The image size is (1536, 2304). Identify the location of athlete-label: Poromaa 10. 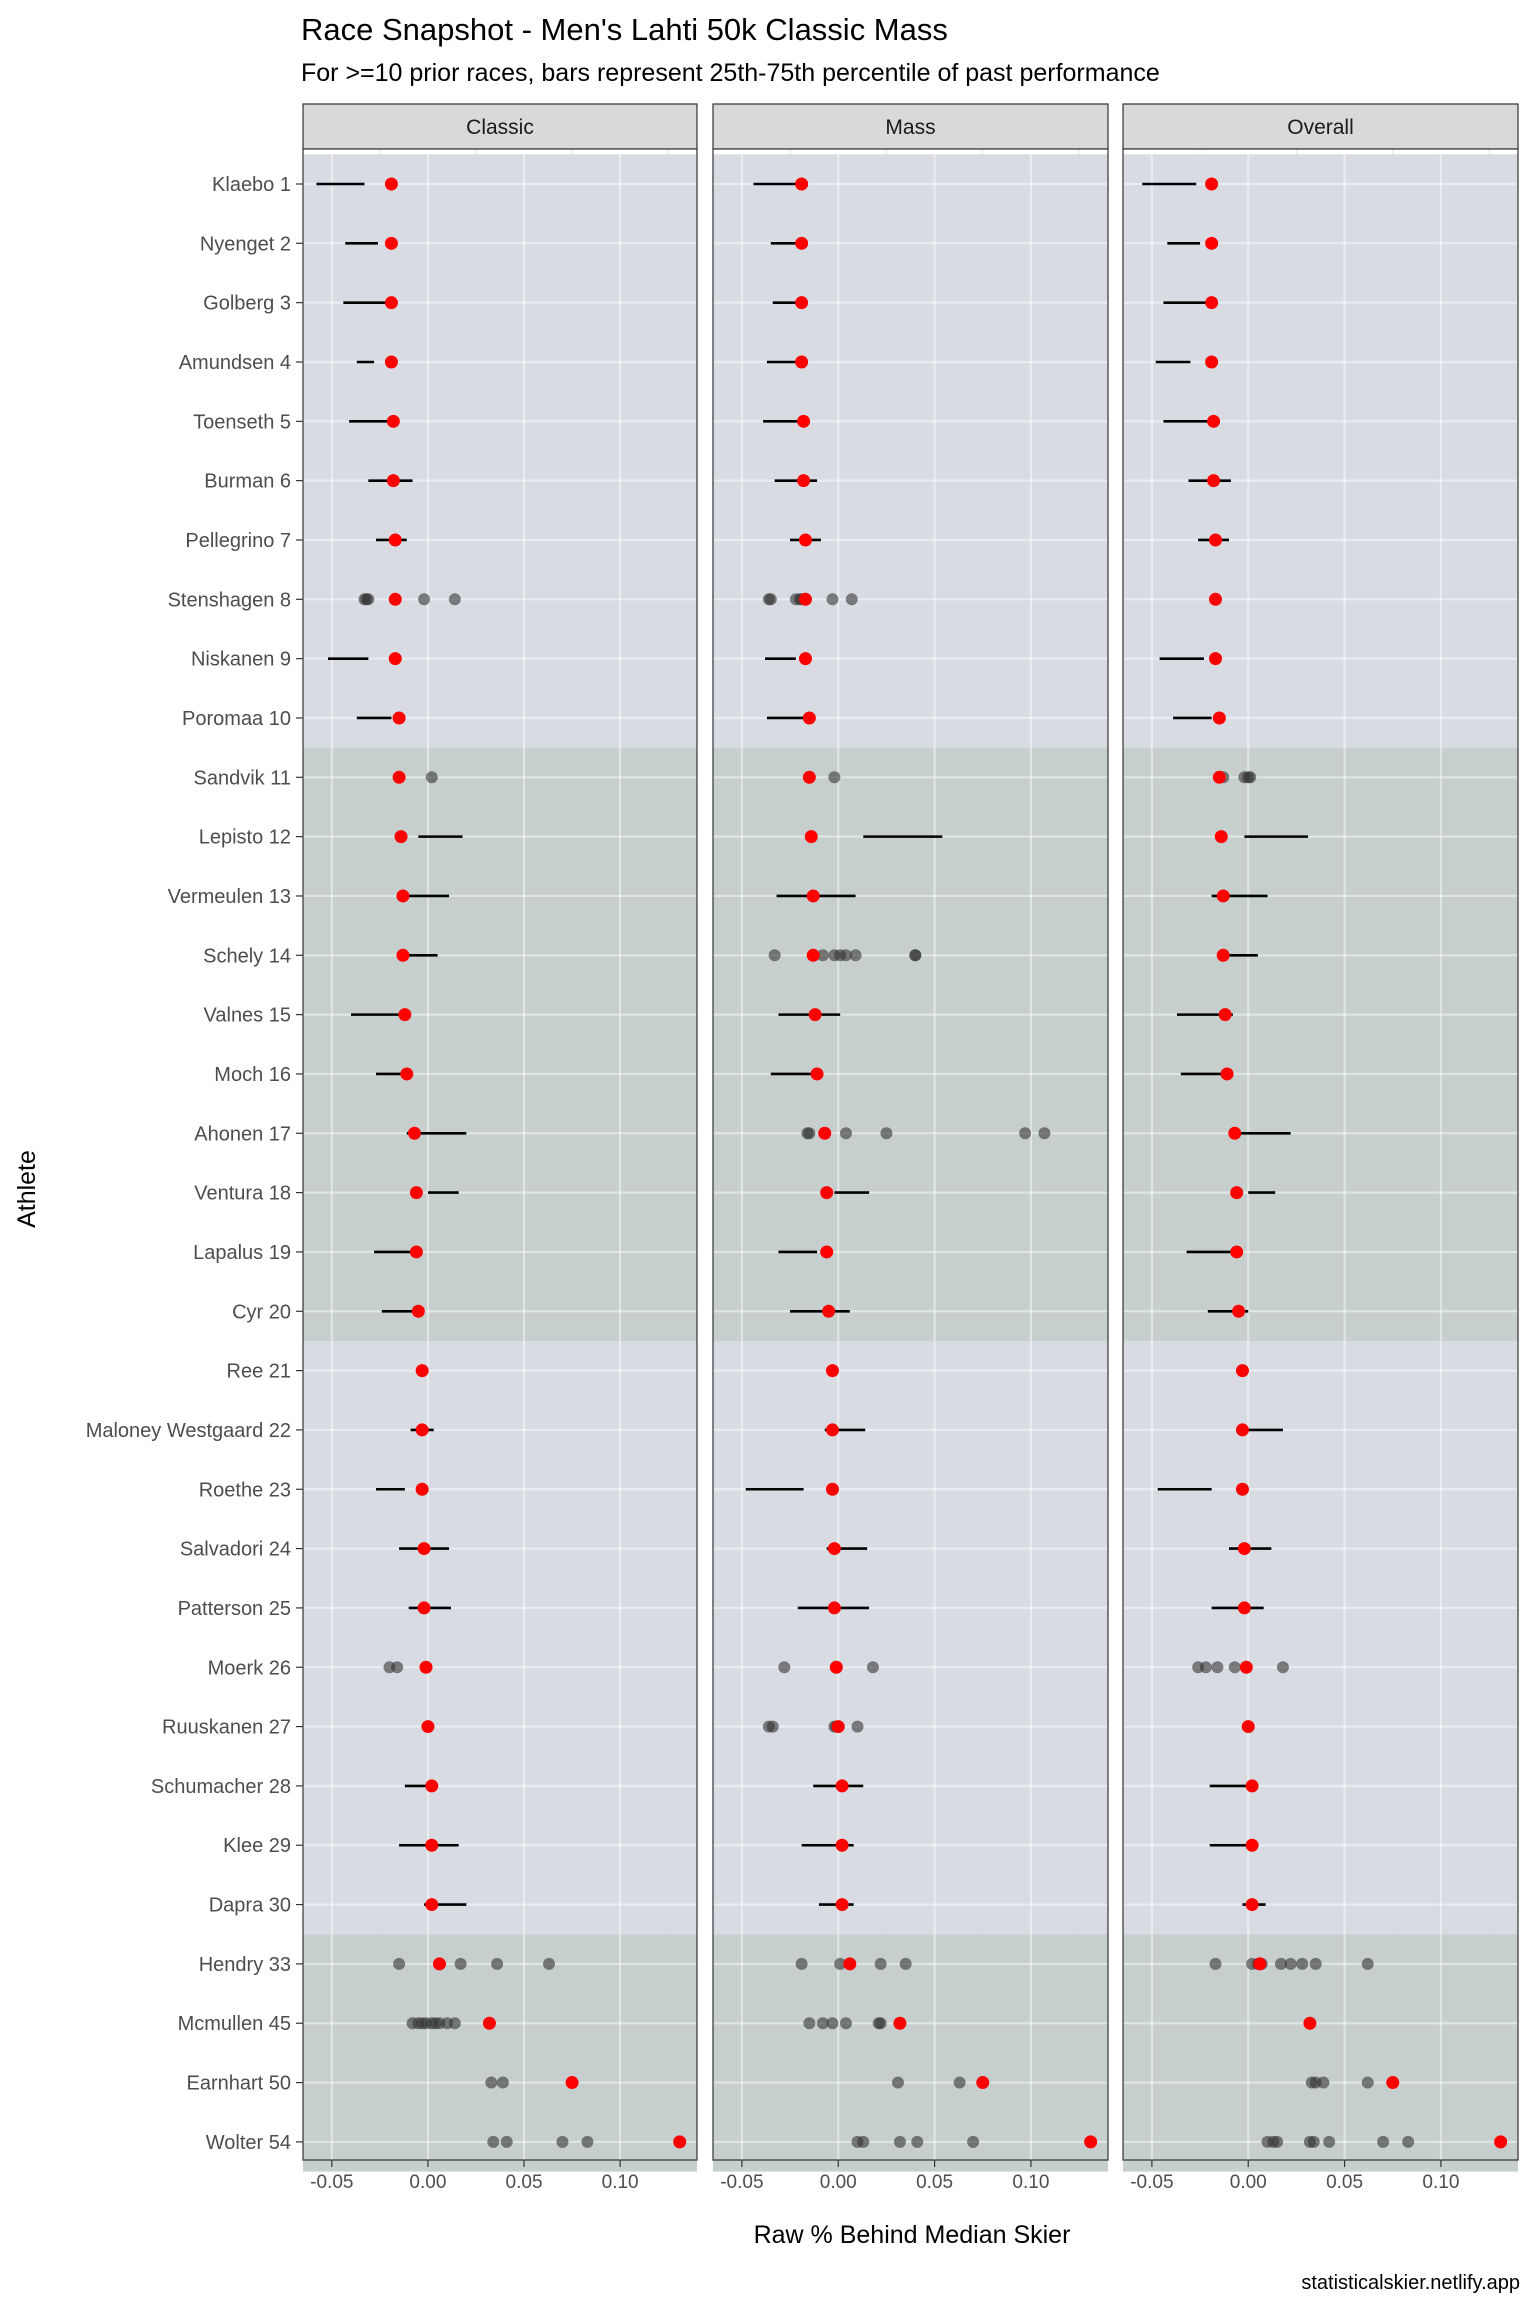
(236, 719).